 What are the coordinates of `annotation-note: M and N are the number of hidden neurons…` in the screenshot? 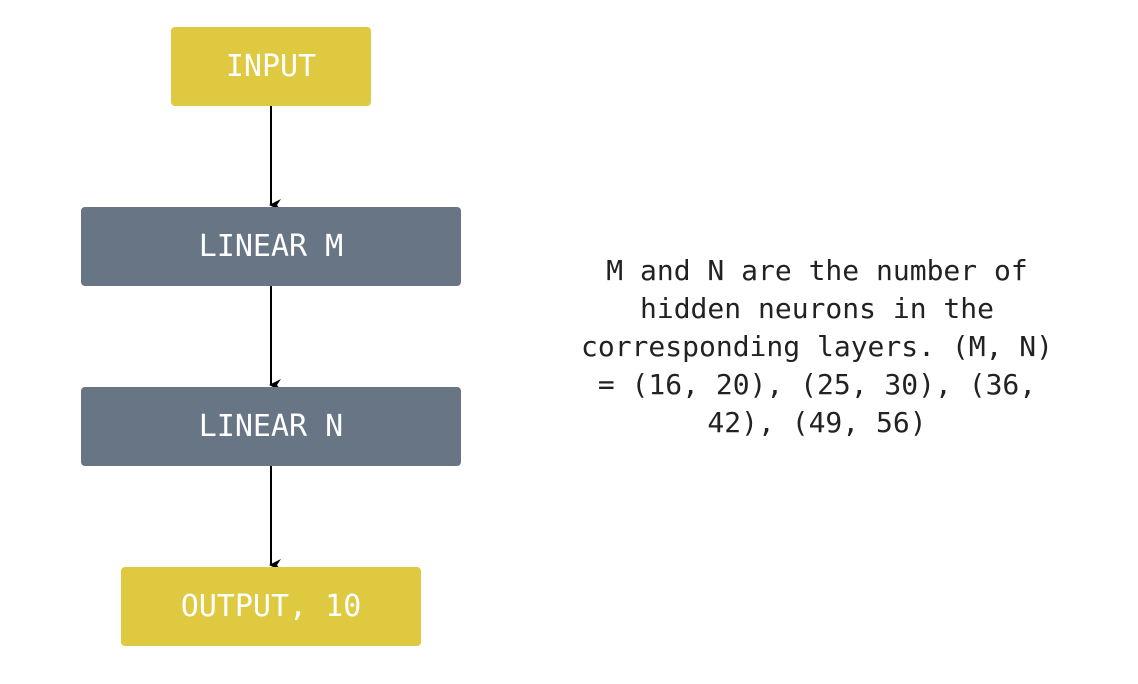 It's located at (816, 346).